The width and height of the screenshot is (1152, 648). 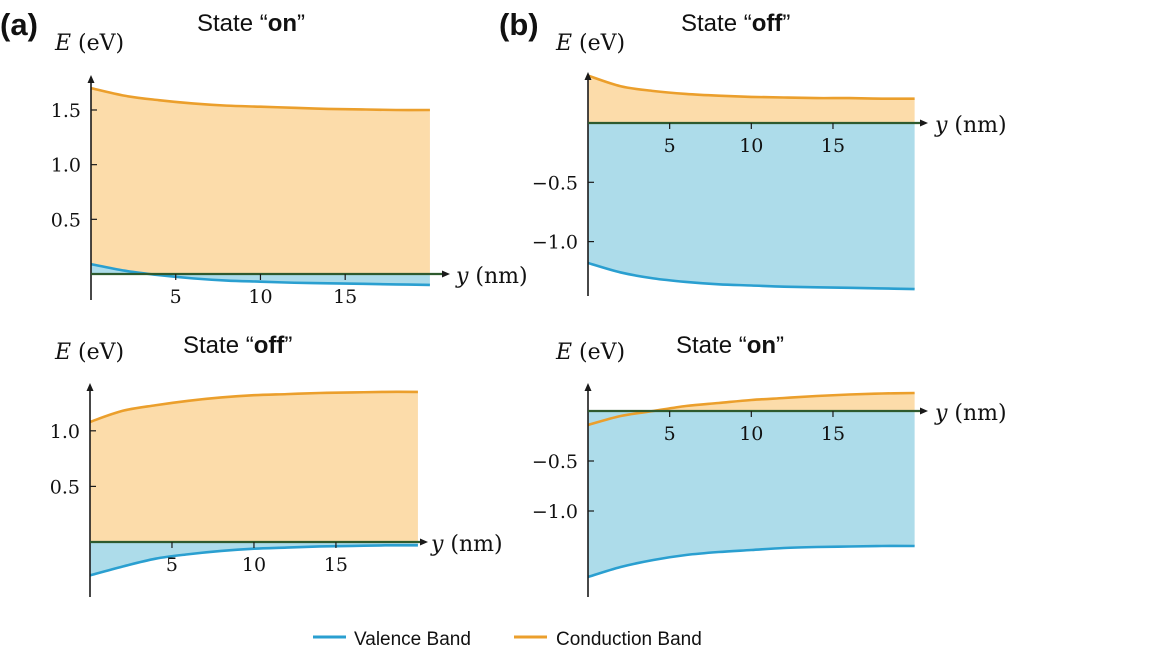 I want to click on panel-label: (b), so click(x=519, y=24).